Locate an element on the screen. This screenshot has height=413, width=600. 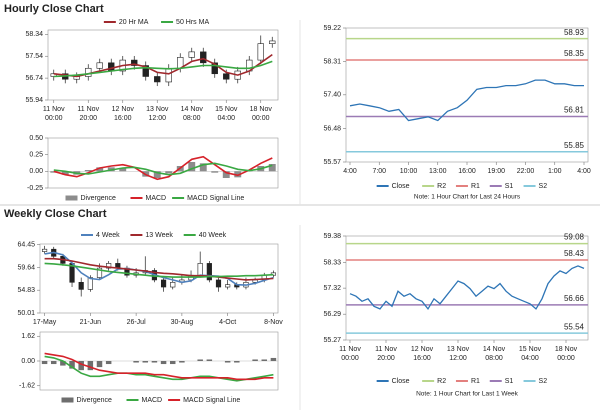
legend-label: Divergence is located at coordinates (95, 400).